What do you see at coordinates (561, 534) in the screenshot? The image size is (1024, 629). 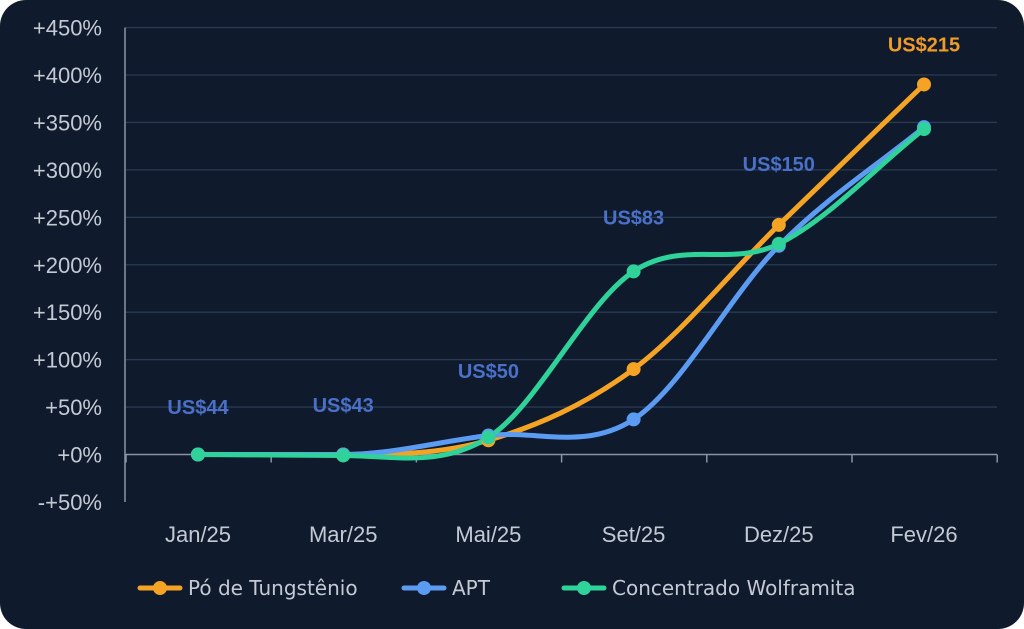 I see `x-axis-tick-labels: Jan/25 Mar/25 Mai/25 Set/25 Dez/25 Fev/26` at bounding box center [561, 534].